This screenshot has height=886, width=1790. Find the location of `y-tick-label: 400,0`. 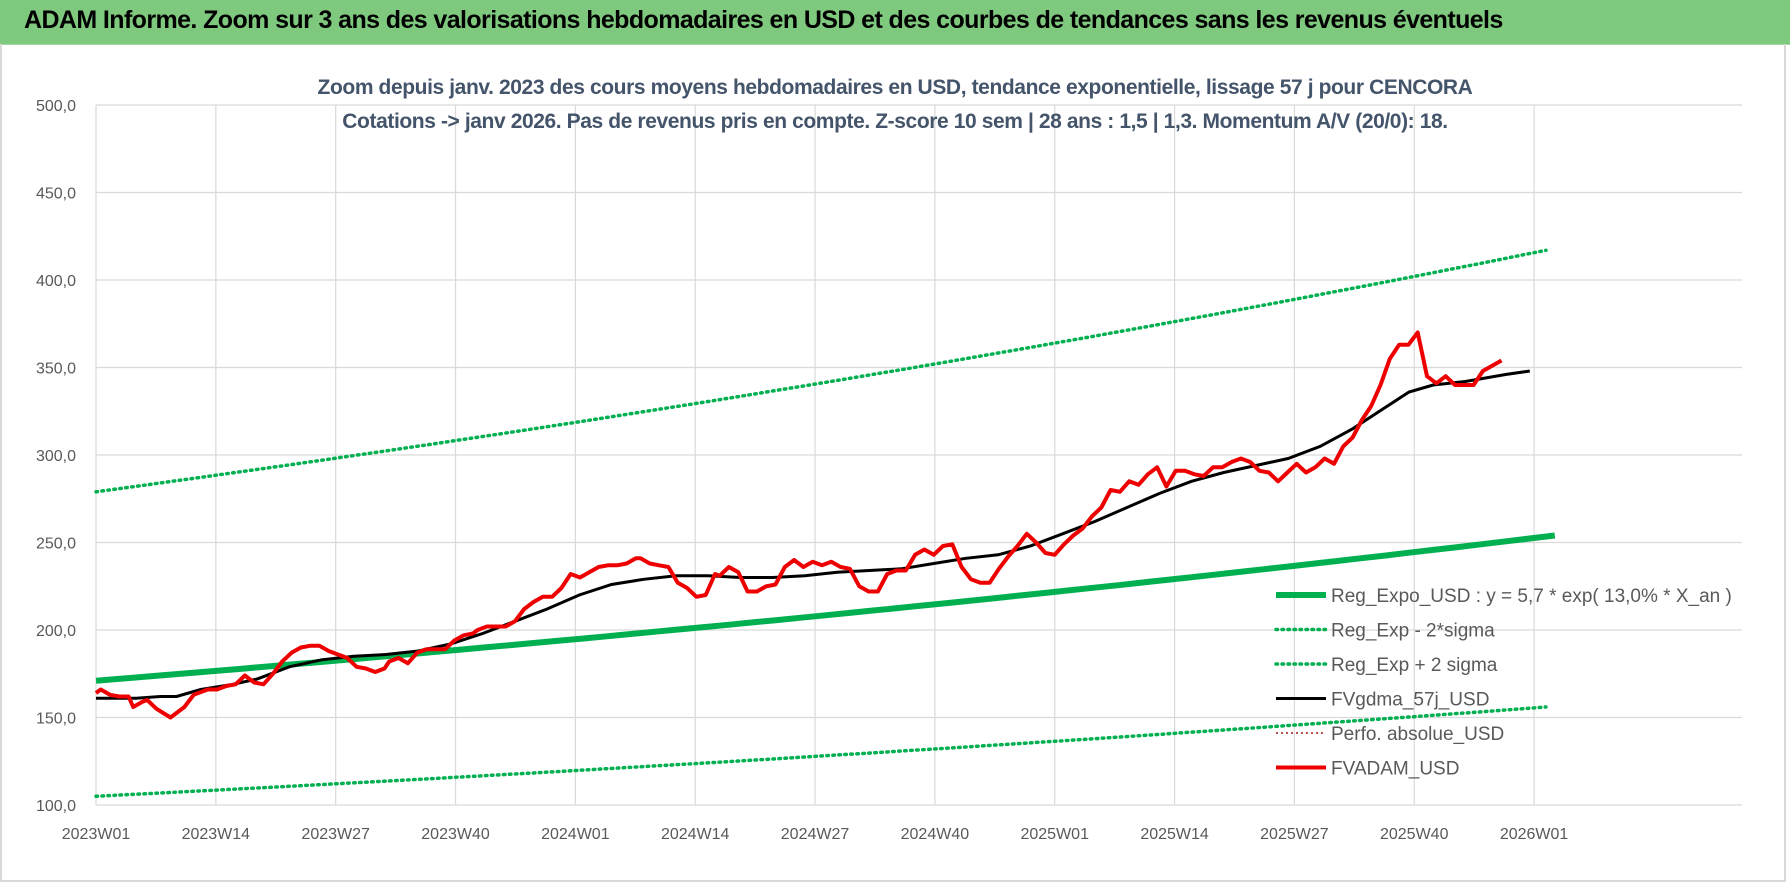

y-tick-label: 400,0 is located at coordinates (56, 281).